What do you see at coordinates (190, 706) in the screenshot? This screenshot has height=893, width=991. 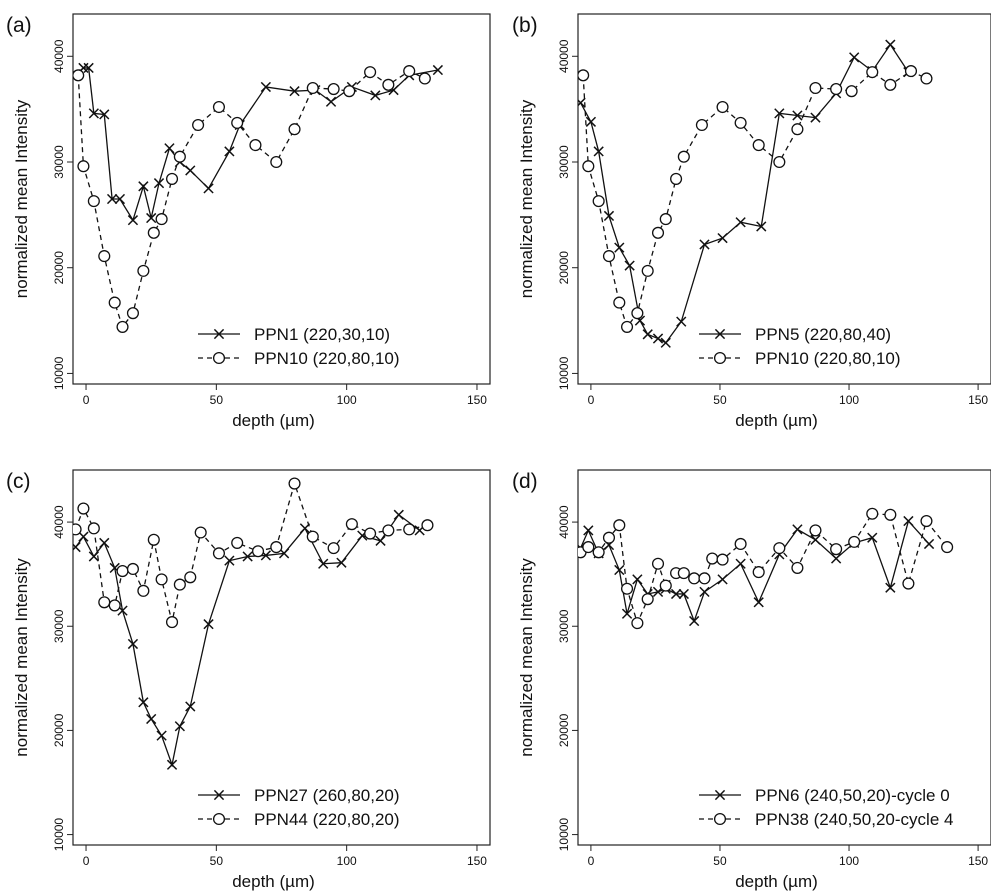 I see `panel-3-series-1-point-12-stroke-b` at bounding box center [190, 706].